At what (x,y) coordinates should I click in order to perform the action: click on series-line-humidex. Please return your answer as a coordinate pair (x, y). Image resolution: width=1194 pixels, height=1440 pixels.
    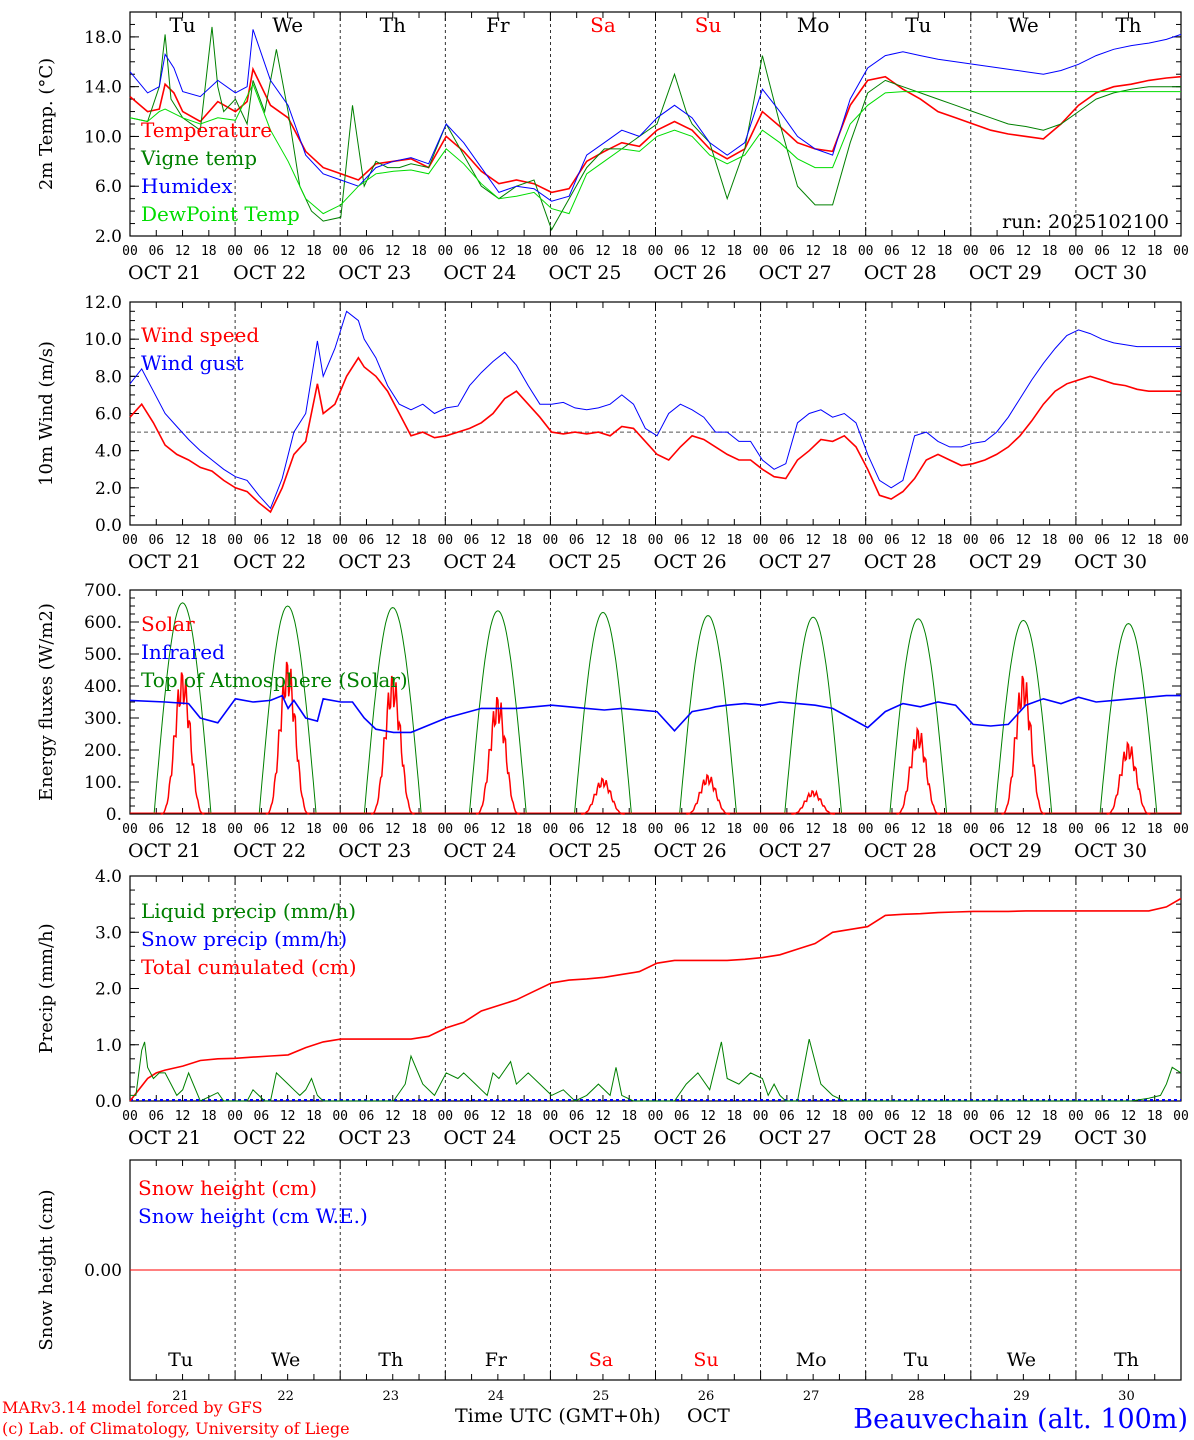
    Looking at the image, I should click on (655, 115).